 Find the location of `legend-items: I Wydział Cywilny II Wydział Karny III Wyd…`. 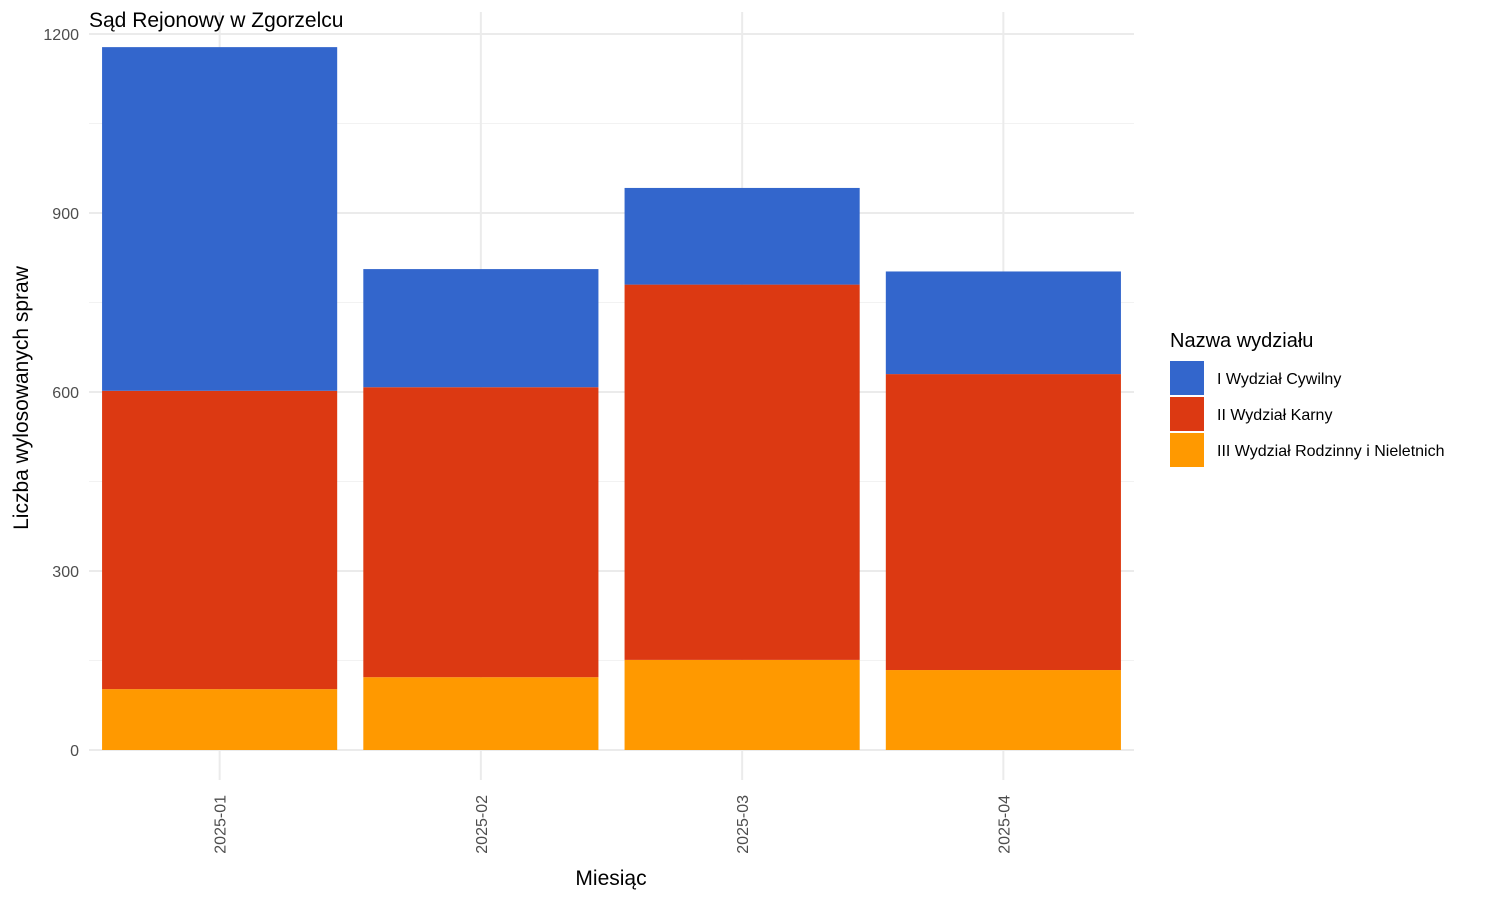

legend-items: I Wydział Cywilny II Wydział Karny III Wyd… is located at coordinates (1307, 414).